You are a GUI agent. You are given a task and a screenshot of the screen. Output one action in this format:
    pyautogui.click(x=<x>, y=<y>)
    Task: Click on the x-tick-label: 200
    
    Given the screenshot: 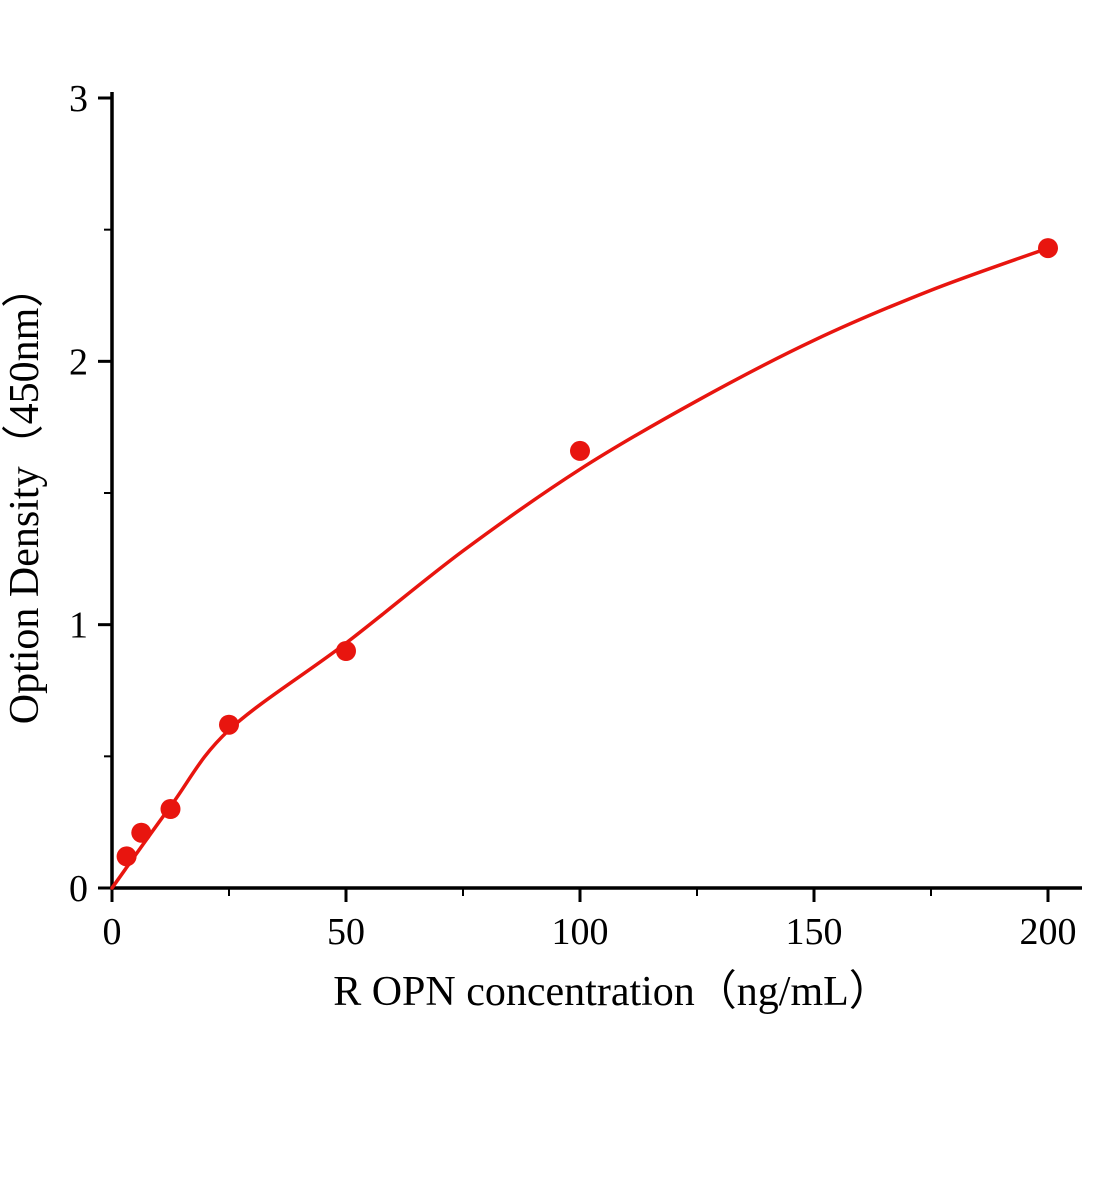 What is the action you would take?
    pyautogui.click(x=1048, y=932)
    